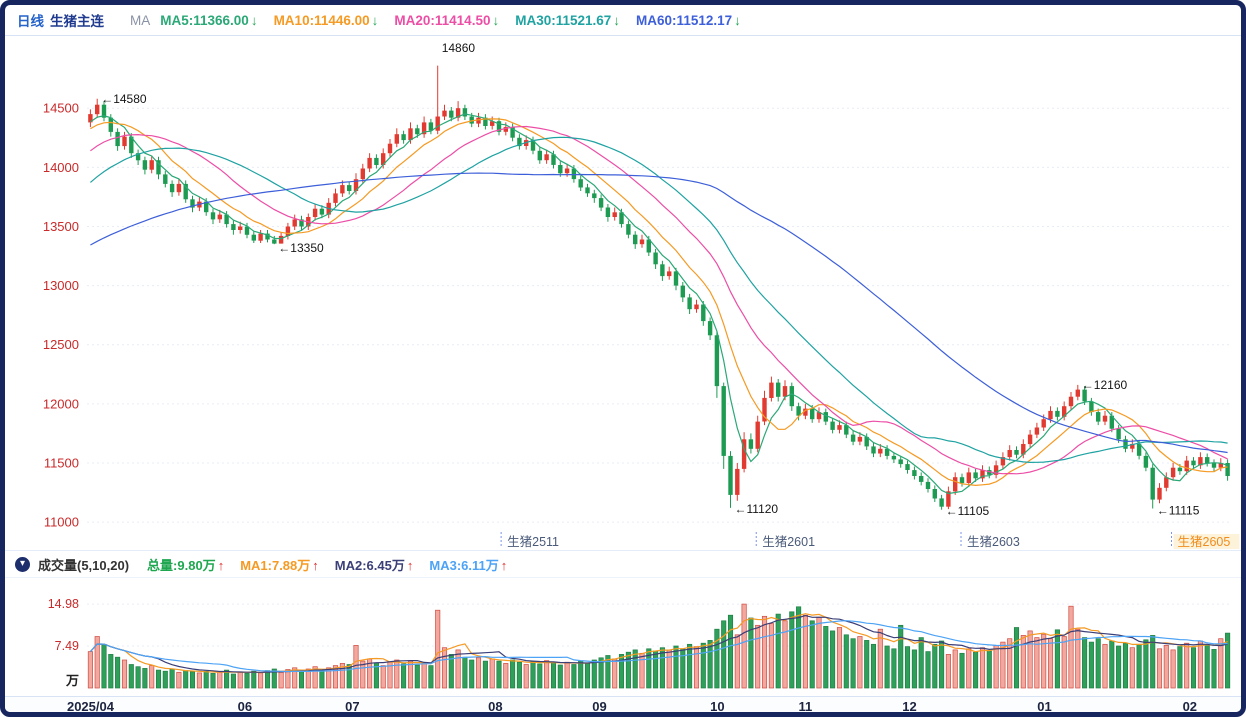 The image size is (1246, 717). Describe the element at coordinates (495, 706) in the screenshot. I see `month-label: 08` at that location.